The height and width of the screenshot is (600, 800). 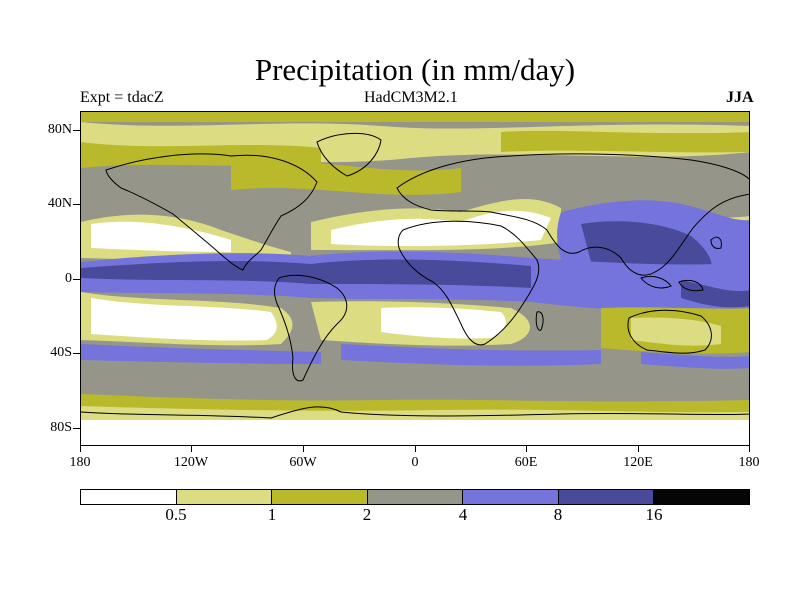 I want to click on colorbar-label: 16, so click(x=654, y=514).